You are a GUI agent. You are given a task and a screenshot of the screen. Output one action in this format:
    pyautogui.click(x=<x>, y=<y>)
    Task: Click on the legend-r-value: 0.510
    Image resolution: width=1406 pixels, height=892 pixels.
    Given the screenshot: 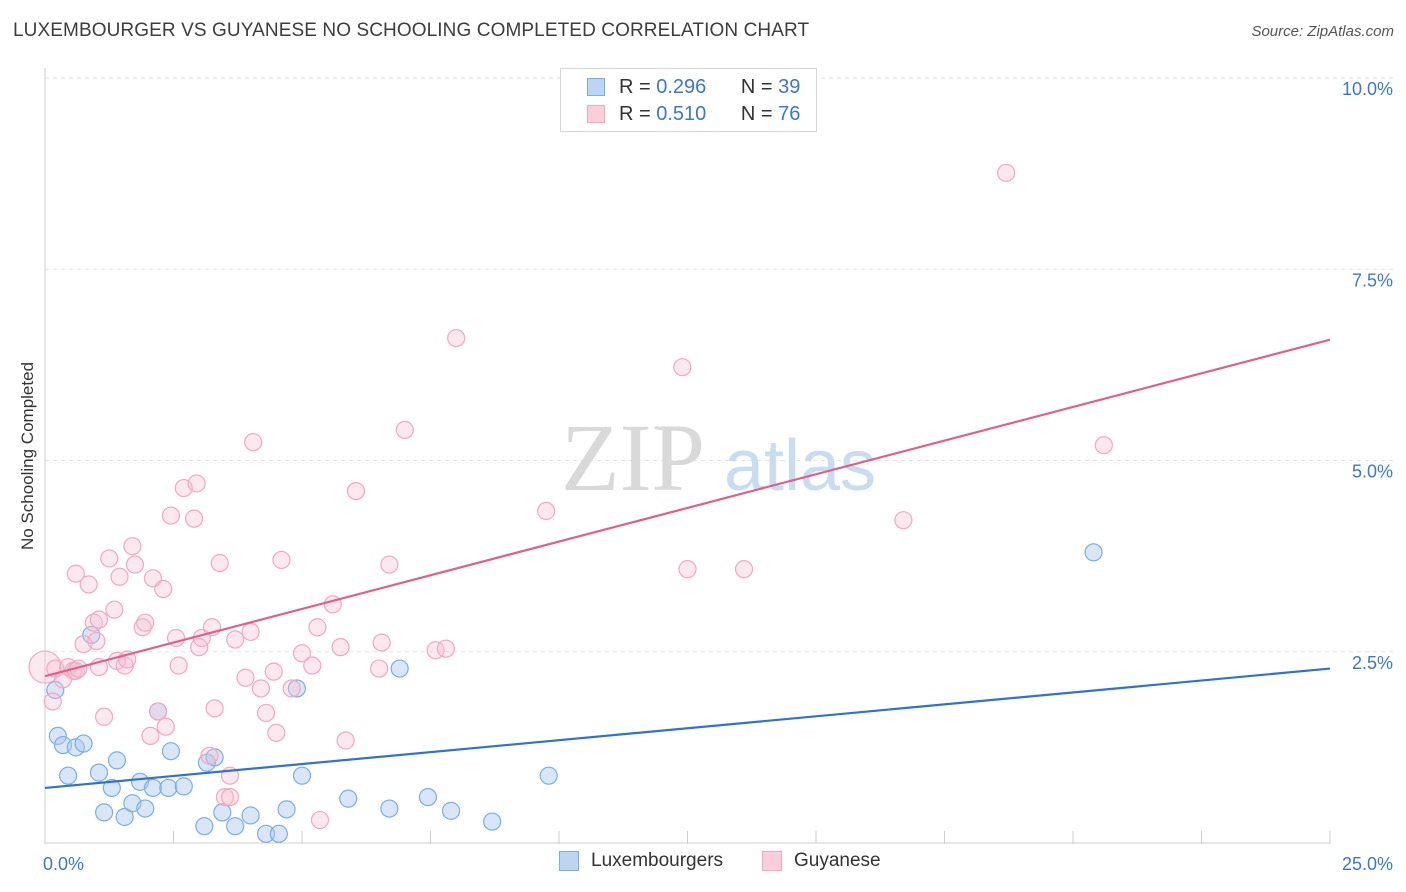 What is the action you would take?
    pyautogui.click(x=681, y=113)
    